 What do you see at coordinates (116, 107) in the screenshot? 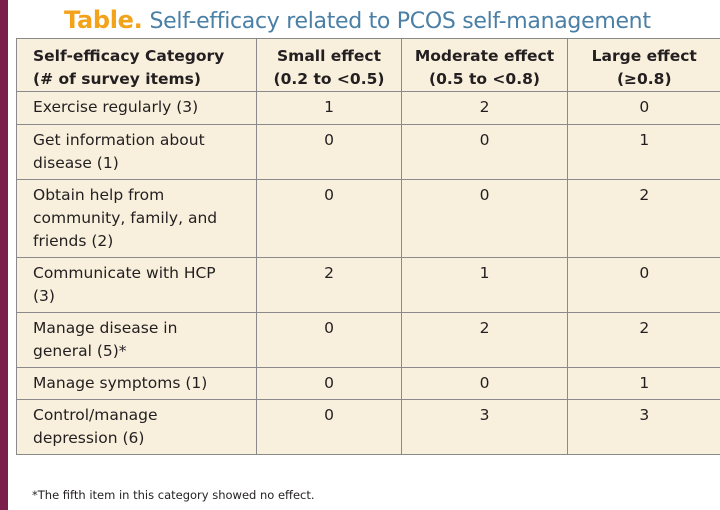
I see `category-line: Exercise regularly (3)` at bounding box center [116, 107].